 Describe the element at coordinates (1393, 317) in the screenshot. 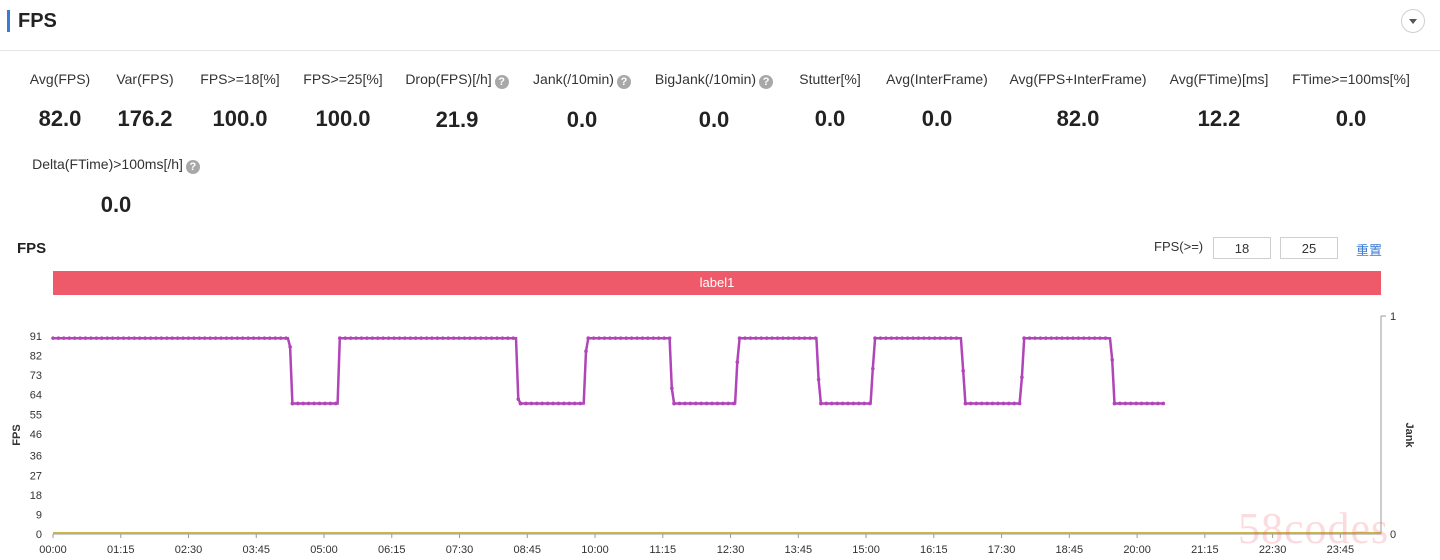

I see `y2-tick-label: 1` at that location.